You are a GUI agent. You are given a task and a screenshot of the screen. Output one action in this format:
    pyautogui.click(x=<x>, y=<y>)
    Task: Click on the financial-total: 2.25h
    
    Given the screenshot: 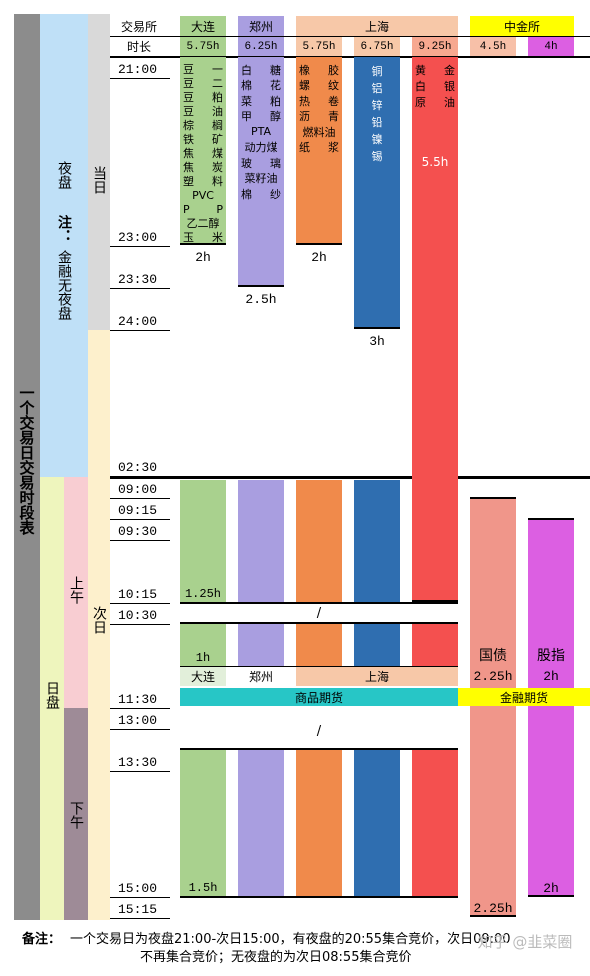 What is the action you would take?
    pyautogui.click(x=493, y=908)
    